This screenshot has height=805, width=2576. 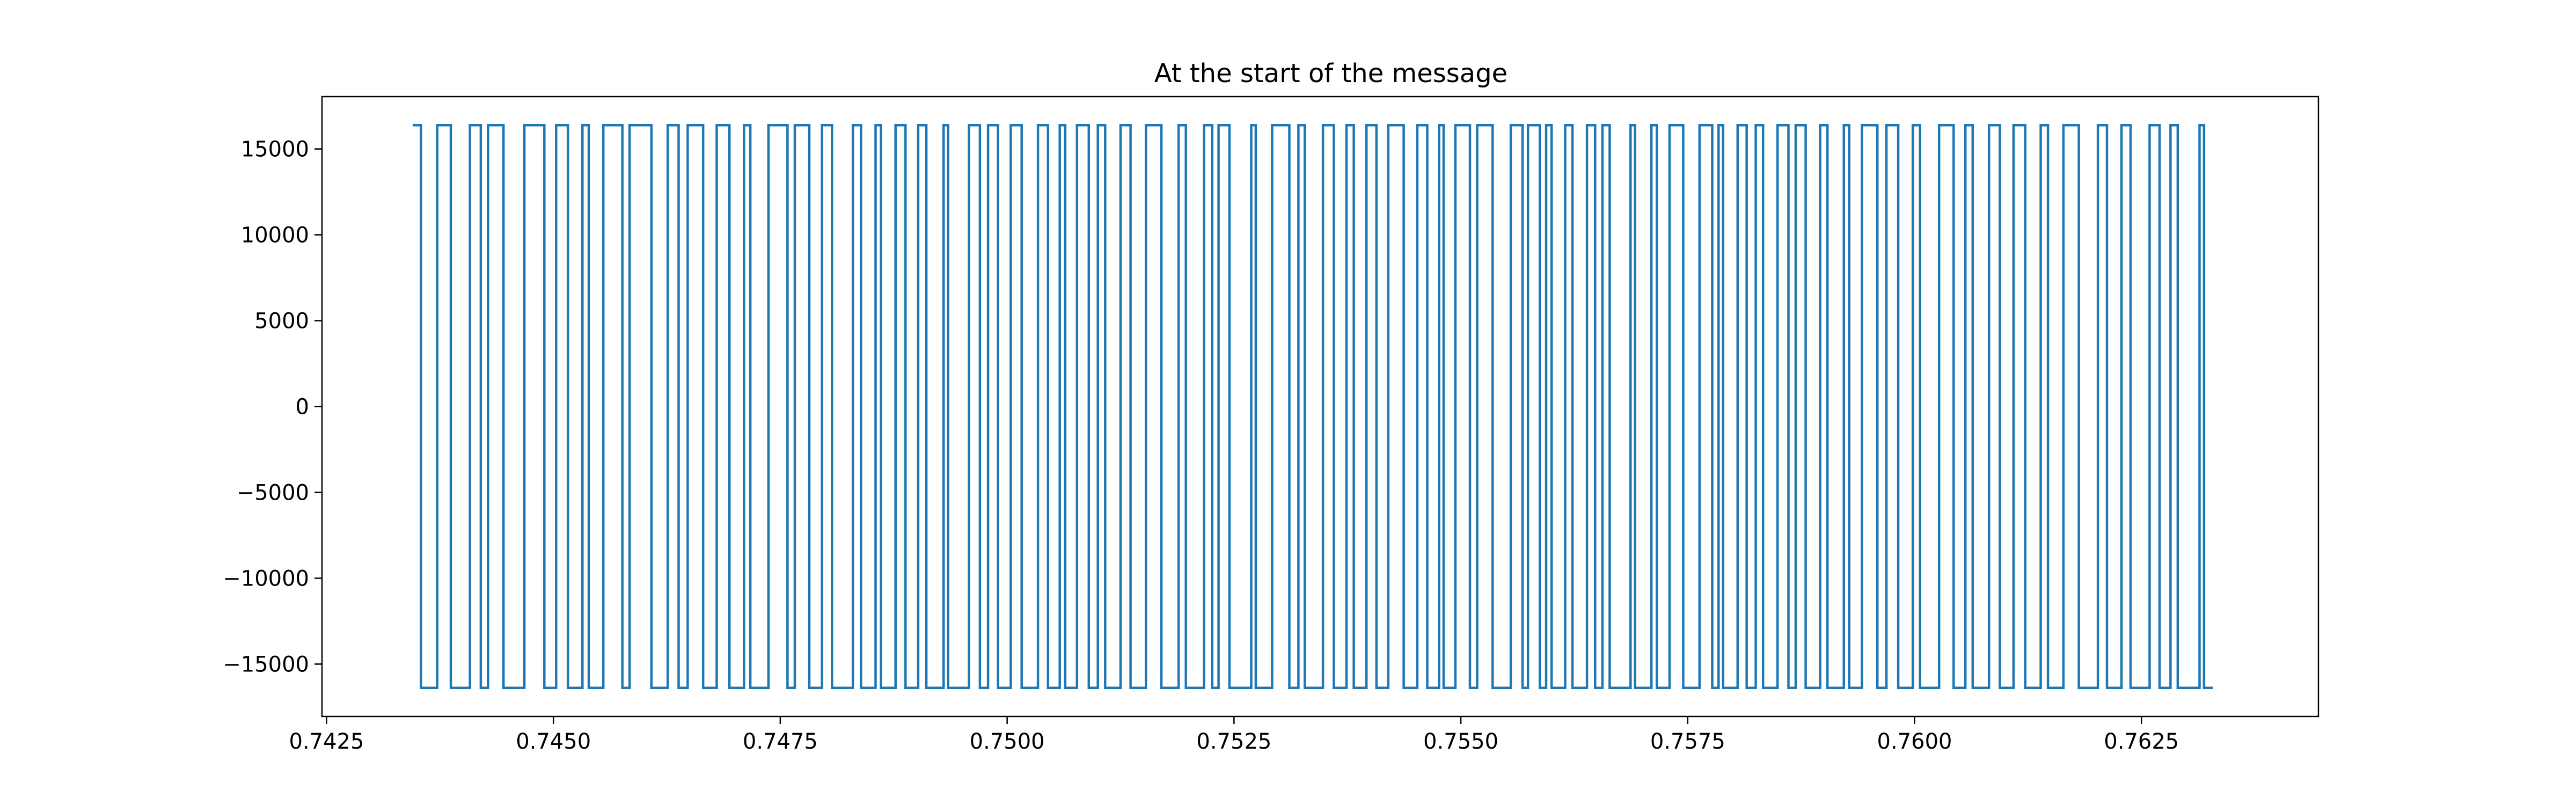 What do you see at coordinates (266, 578) in the screenshot?
I see `y-tick-label: −10000` at bounding box center [266, 578].